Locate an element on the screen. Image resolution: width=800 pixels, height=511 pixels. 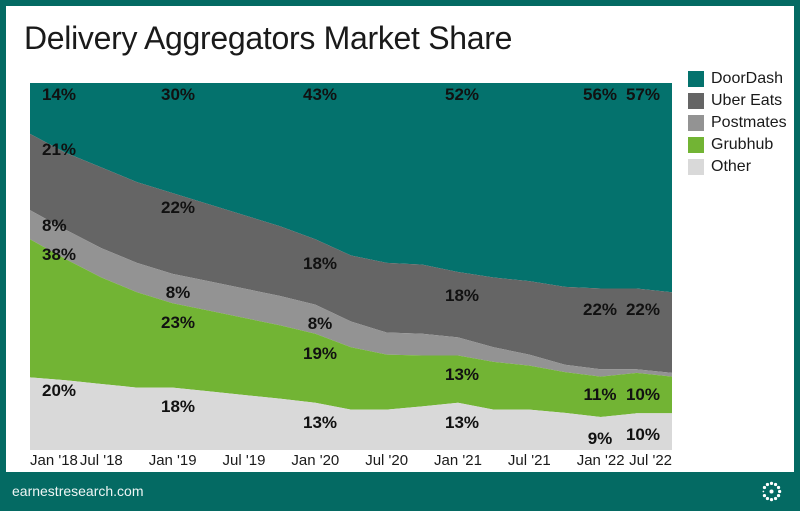
x-axis-tick-label: Jul '19 is located at coordinates (244, 460).